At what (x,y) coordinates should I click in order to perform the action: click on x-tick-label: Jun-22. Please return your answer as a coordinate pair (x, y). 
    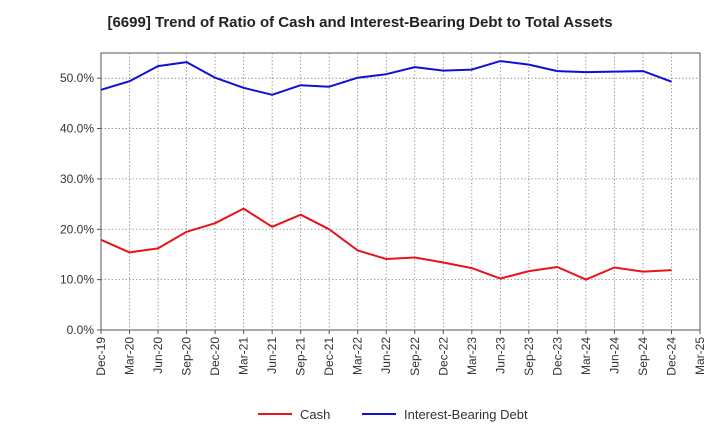
    Looking at the image, I should click on (386, 355).